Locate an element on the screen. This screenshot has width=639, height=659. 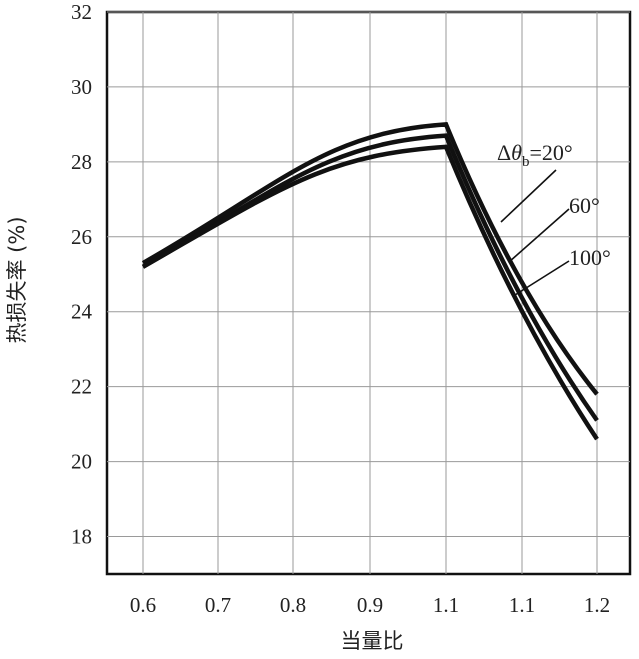
y-tick-label: 24 is located at coordinates (82, 312).